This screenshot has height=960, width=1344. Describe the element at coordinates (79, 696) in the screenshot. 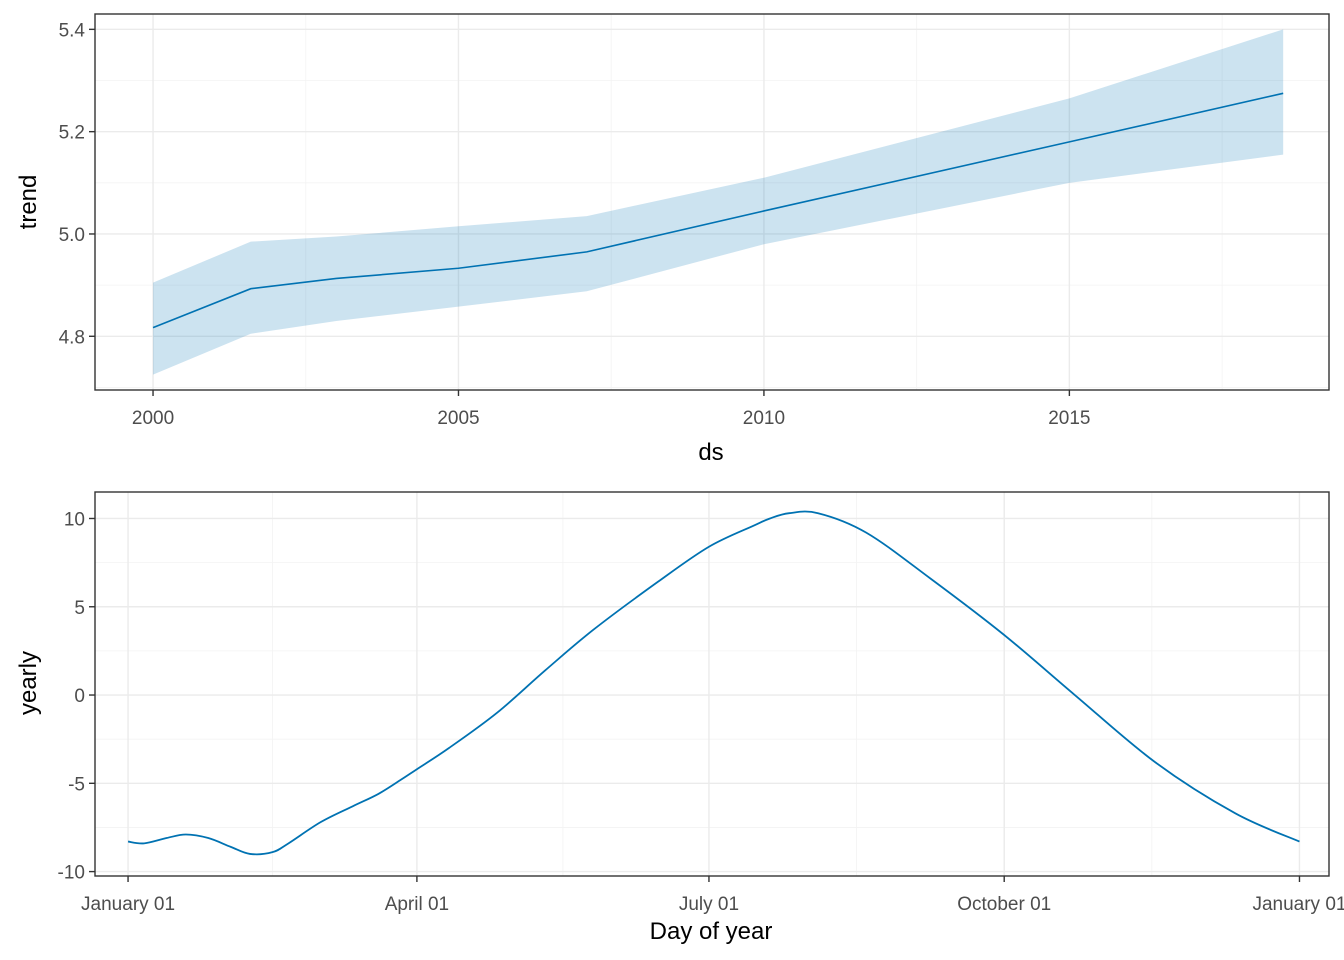

I see `y-tick-label: 0` at that location.